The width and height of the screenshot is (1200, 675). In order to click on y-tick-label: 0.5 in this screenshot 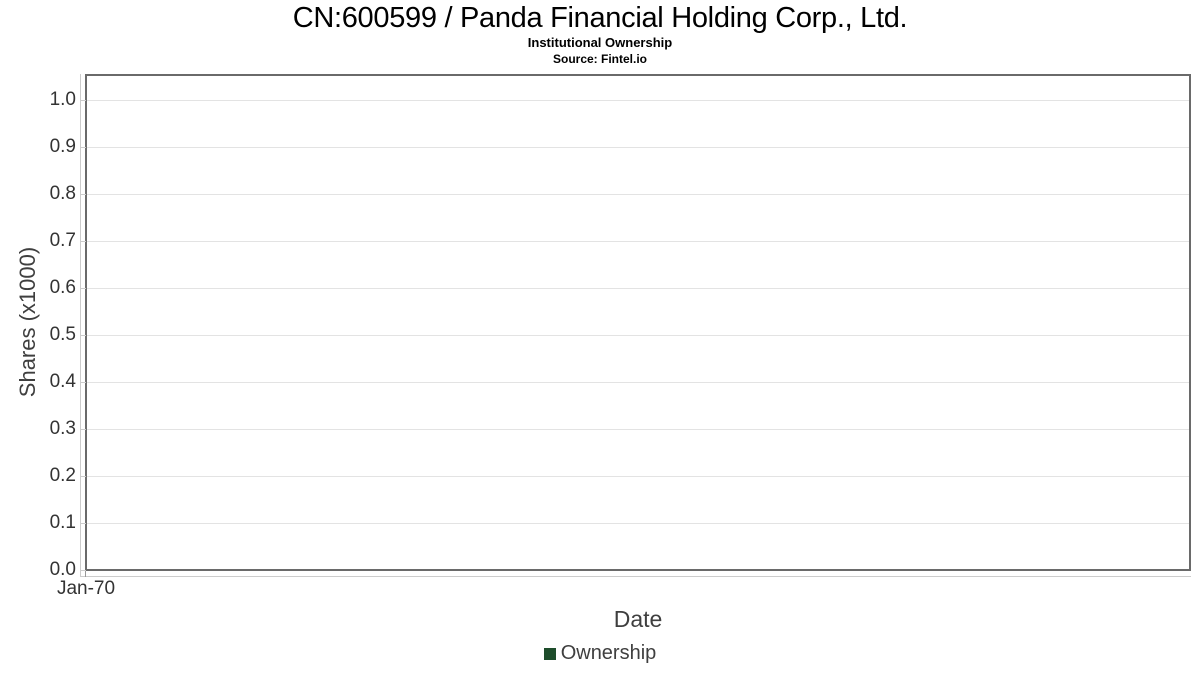, I will do `click(62, 334)`.